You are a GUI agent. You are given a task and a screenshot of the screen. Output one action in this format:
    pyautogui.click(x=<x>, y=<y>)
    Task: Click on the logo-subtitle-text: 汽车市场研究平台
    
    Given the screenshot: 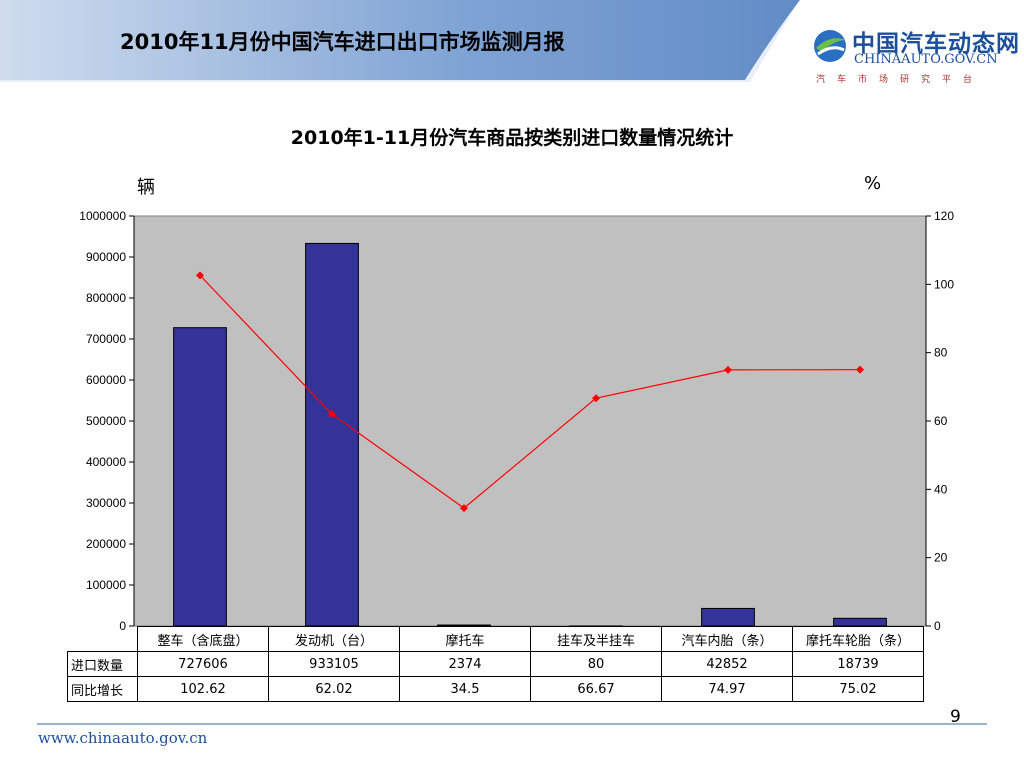 What is the action you would take?
    pyautogui.click(x=900, y=80)
    